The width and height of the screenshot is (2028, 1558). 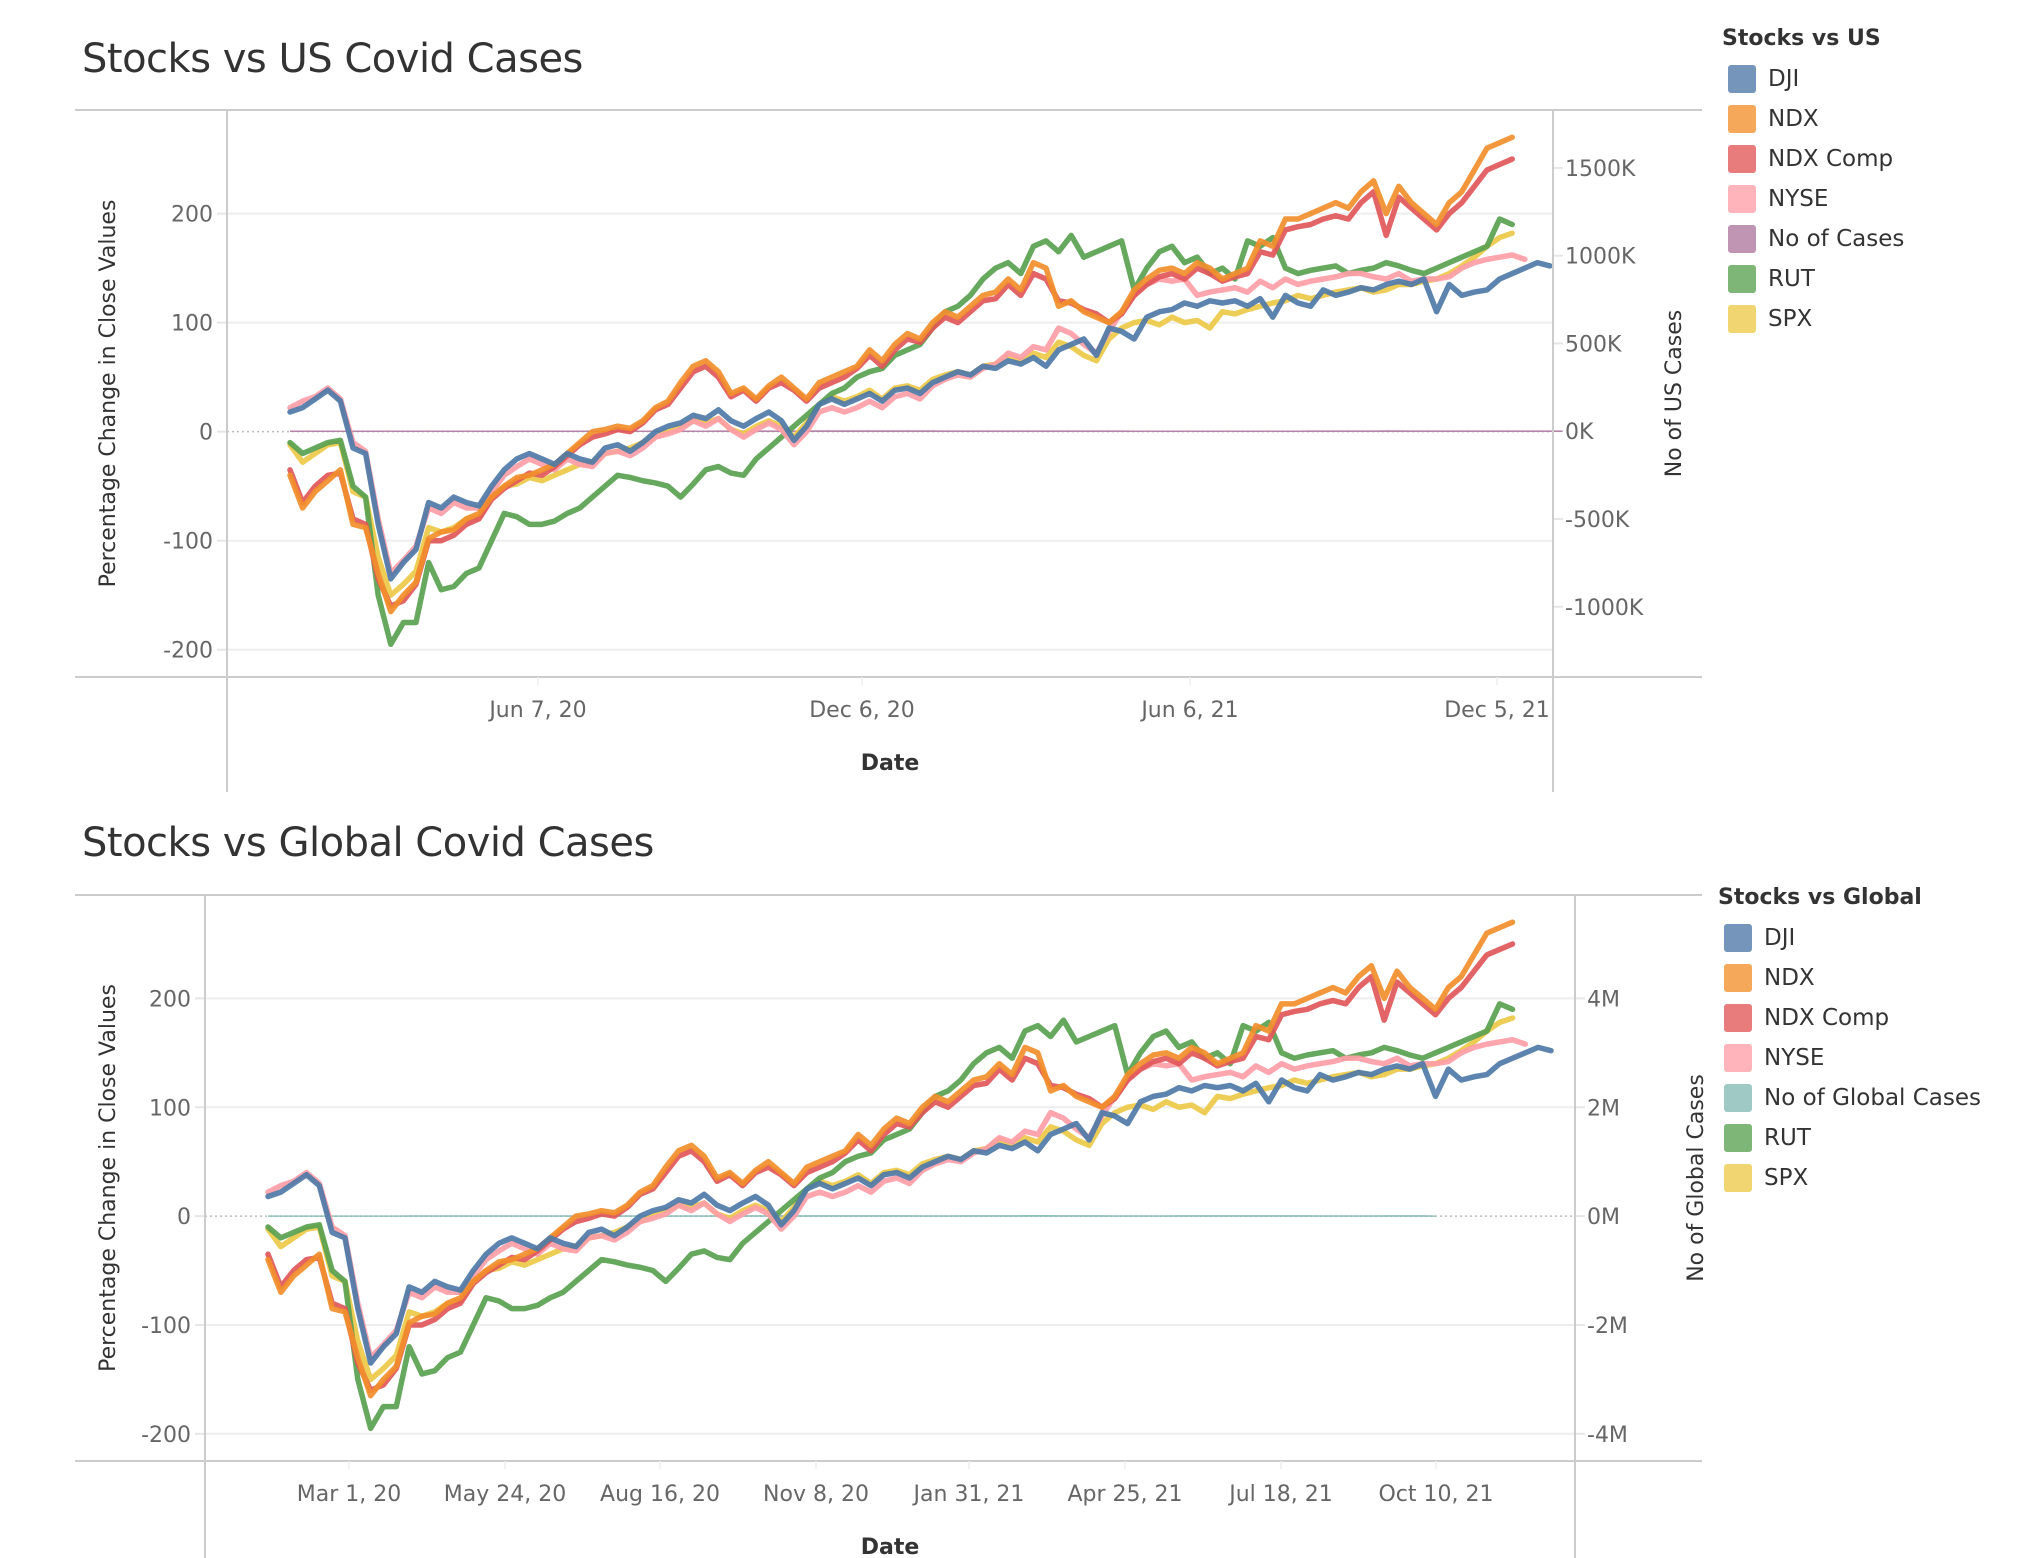 What do you see at coordinates (660, 1494) in the screenshot?
I see `x-tick-label: Aug 16, 20` at bounding box center [660, 1494].